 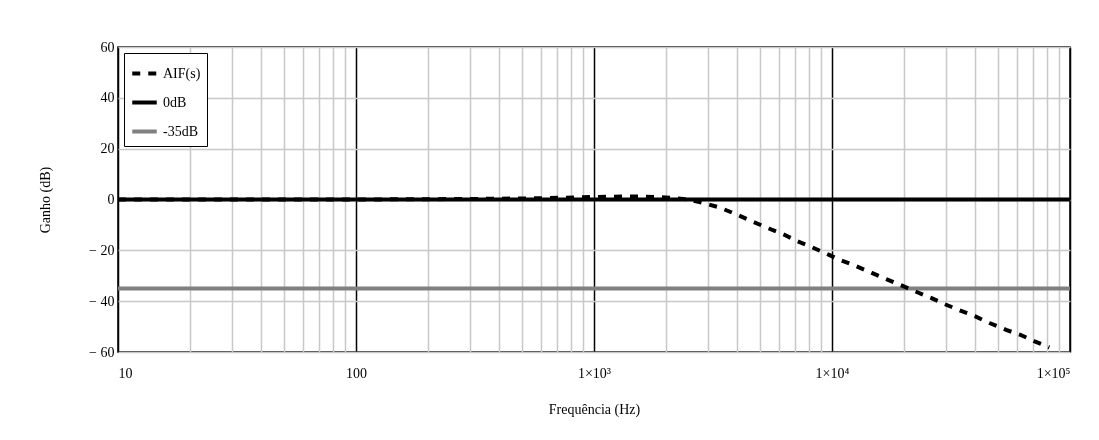 What do you see at coordinates (832, 373) in the screenshot?
I see `x-tick-label: 1×10⁴` at bounding box center [832, 373].